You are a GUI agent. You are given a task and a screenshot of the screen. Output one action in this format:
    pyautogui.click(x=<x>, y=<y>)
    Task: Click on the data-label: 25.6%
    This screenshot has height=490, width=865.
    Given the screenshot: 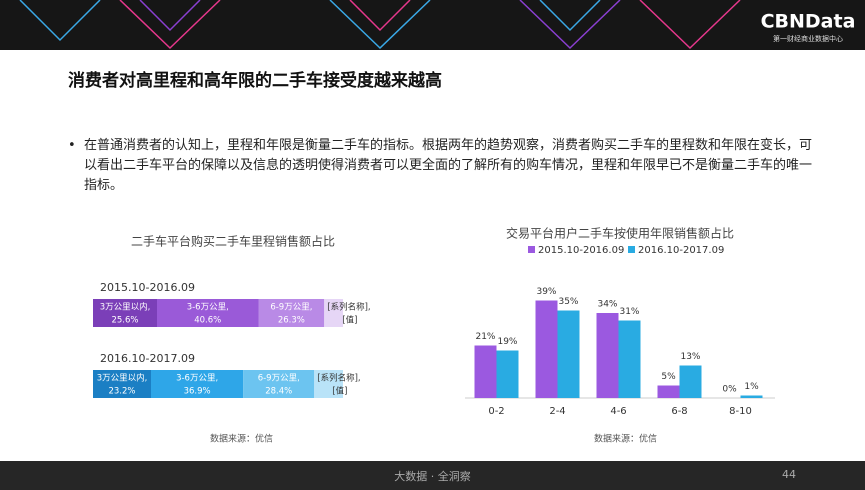 What is the action you would take?
    pyautogui.click(x=124, y=321)
    